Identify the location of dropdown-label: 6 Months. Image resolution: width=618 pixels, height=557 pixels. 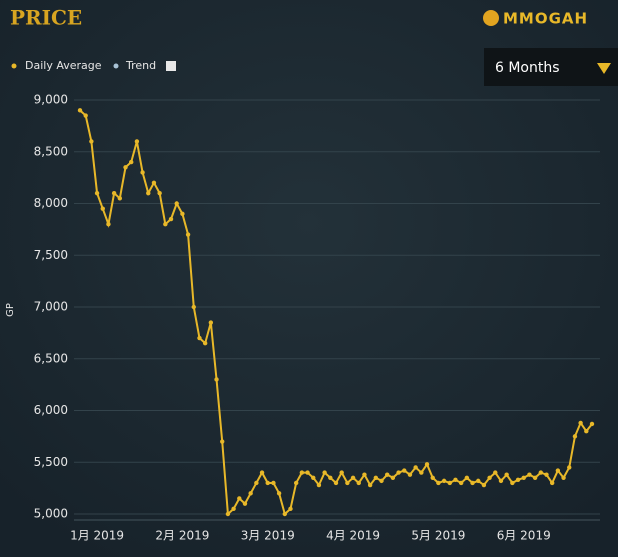
(527, 68).